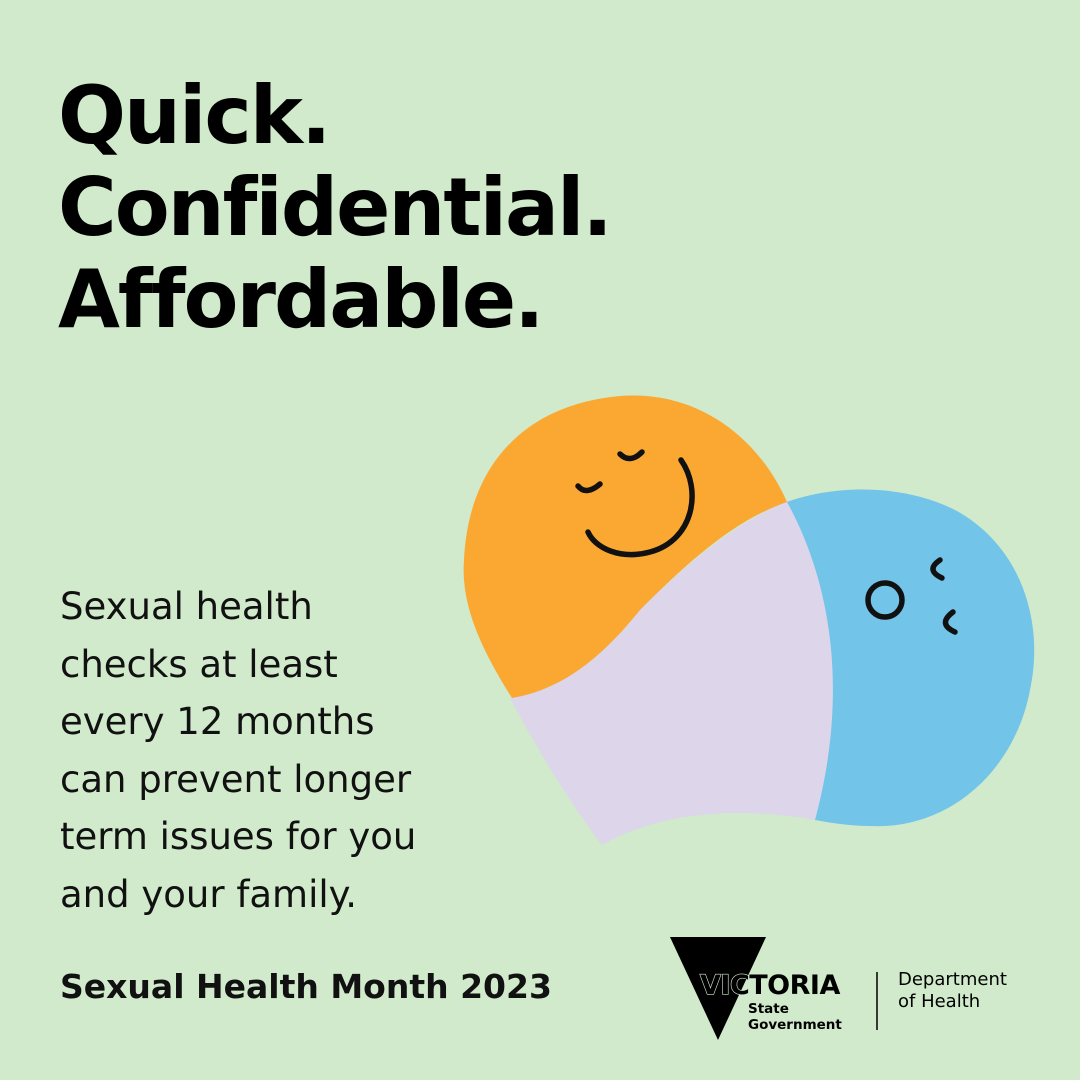  What do you see at coordinates (238, 836) in the screenshot?
I see `body-line: term issues for you` at bounding box center [238, 836].